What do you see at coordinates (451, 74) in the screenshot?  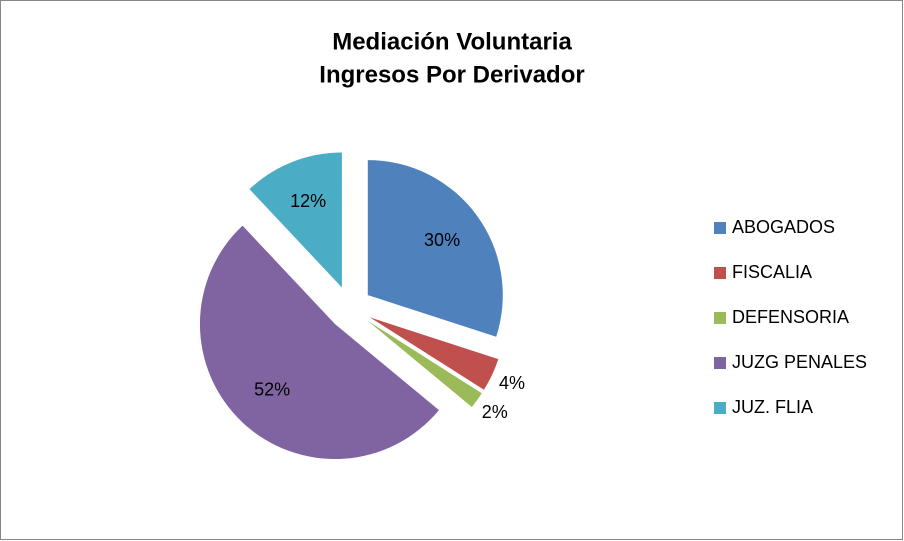 I see `chart-subtitle: Ingresos Por Derivador` at bounding box center [451, 74].